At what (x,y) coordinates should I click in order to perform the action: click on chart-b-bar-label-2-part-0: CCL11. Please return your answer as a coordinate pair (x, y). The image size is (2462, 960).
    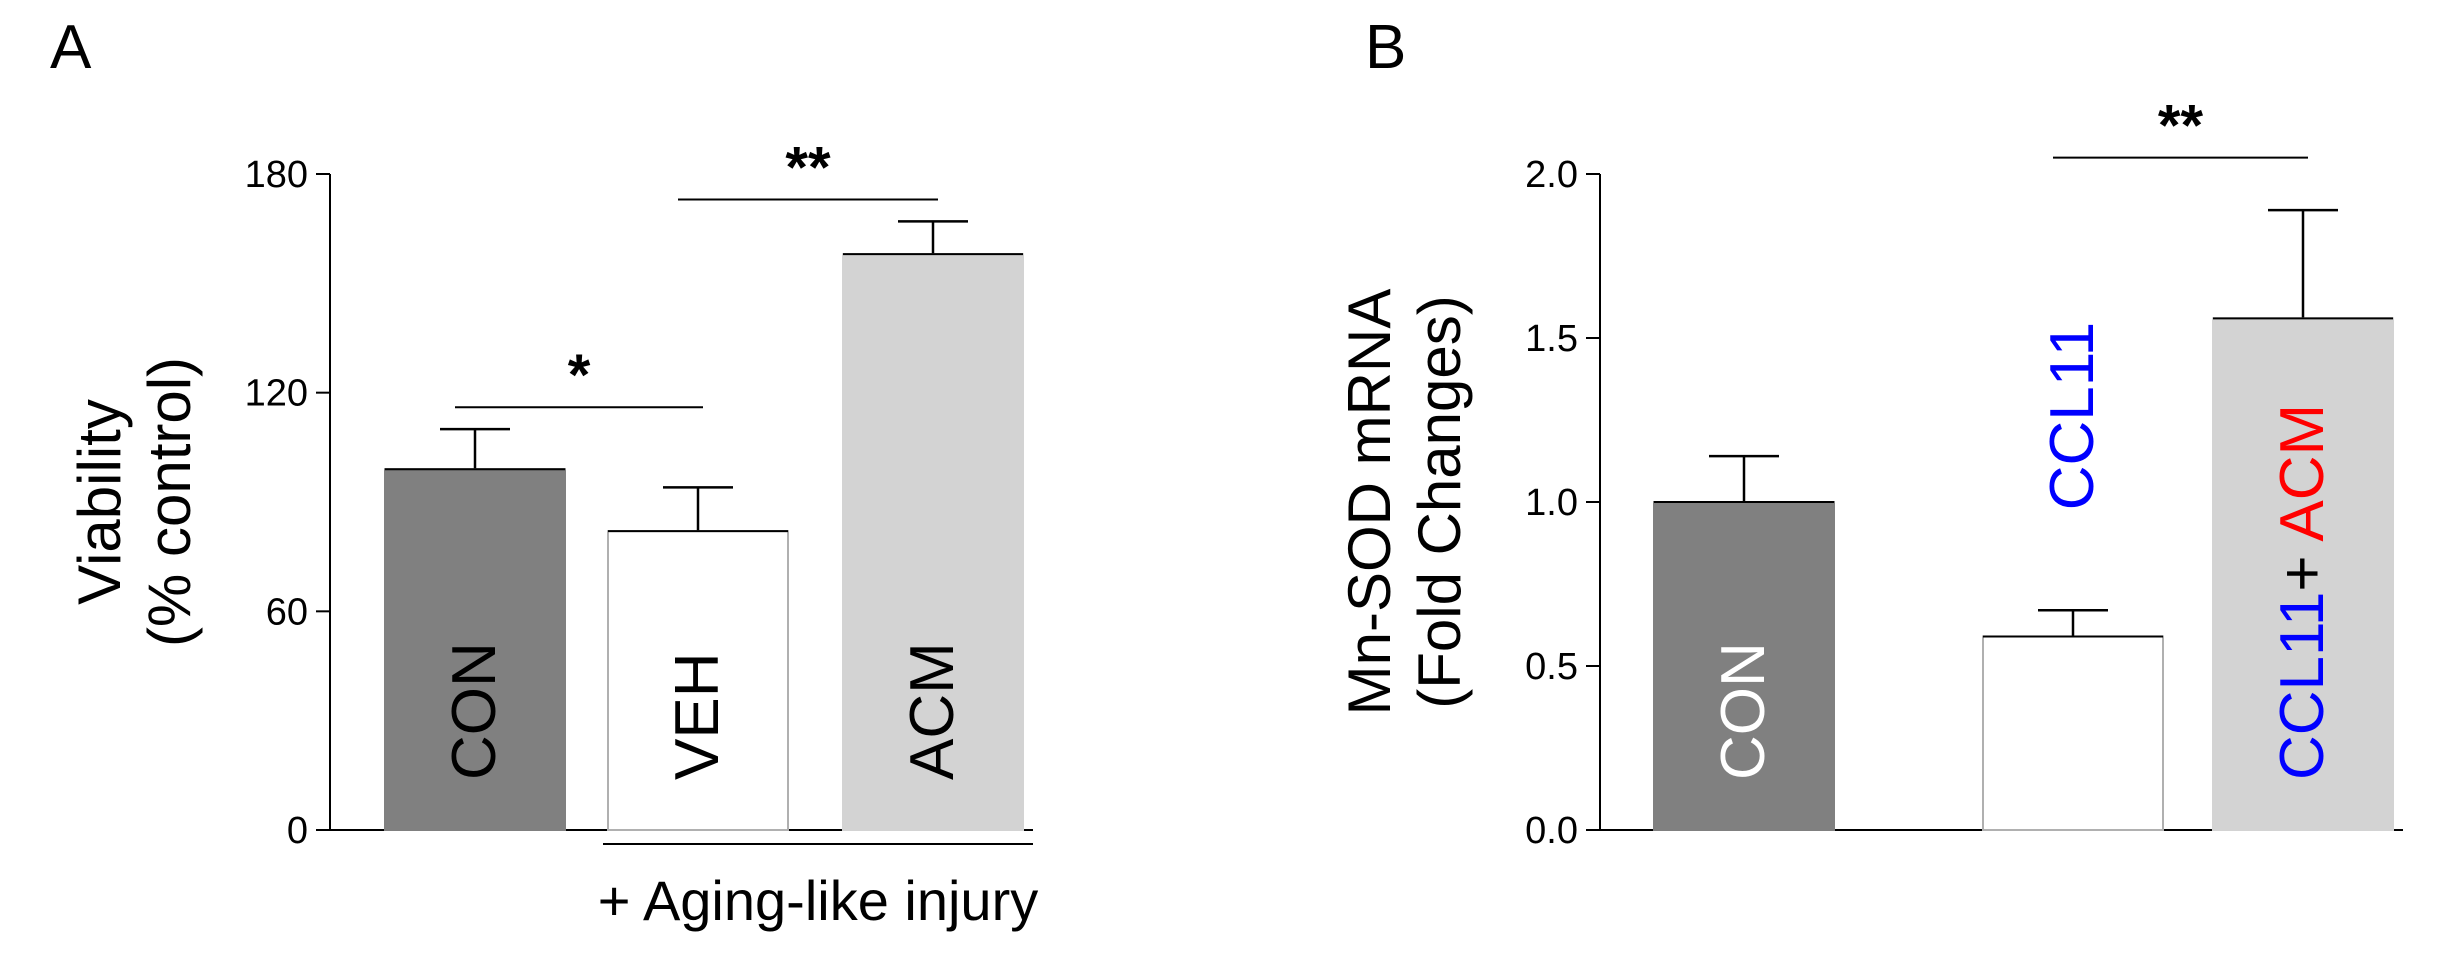
    Looking at the image, I should click on (2302, 686).